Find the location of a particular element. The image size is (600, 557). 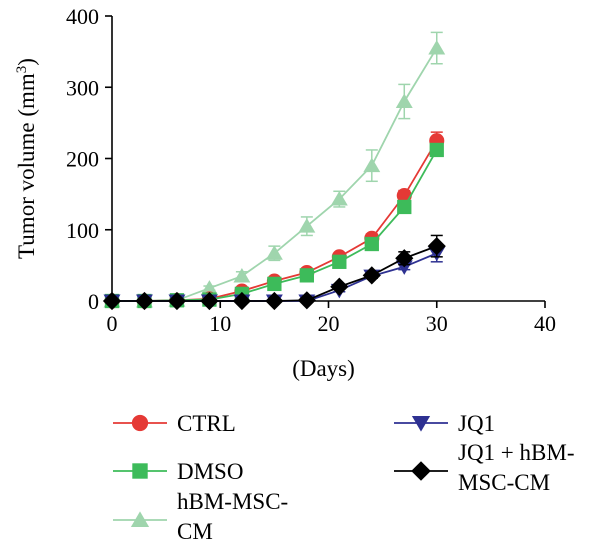

legend-item: JQ1 + hBM- MSC-CM is located at coordinates (484, 467).